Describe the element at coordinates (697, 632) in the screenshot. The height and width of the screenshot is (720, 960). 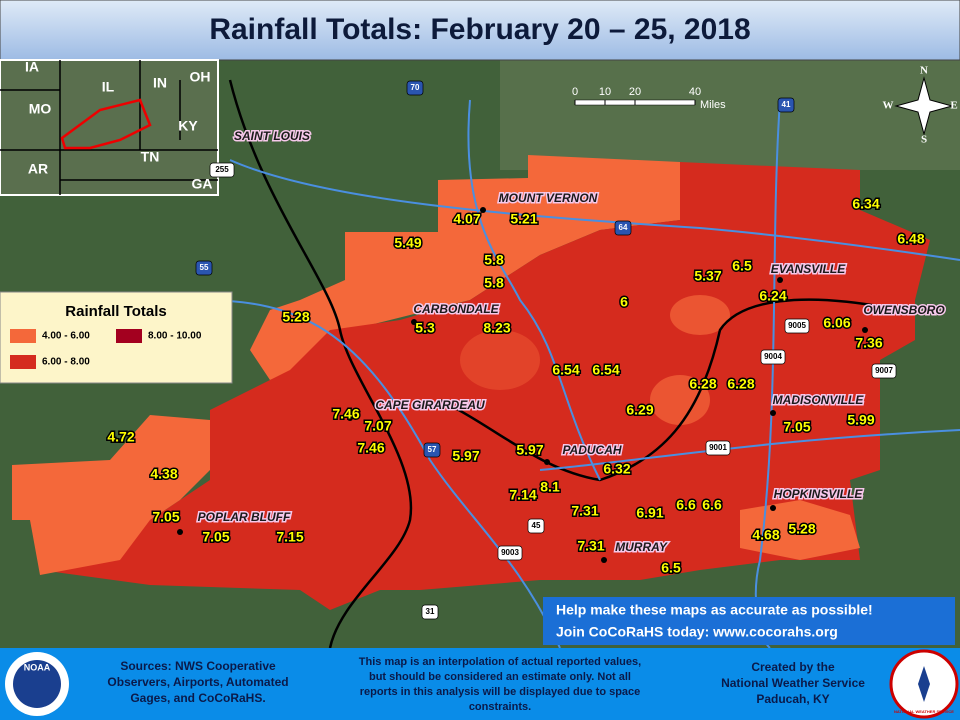
I see `banner-line: Join CoCoRaHS today: www.cocorahs.org` at that location.